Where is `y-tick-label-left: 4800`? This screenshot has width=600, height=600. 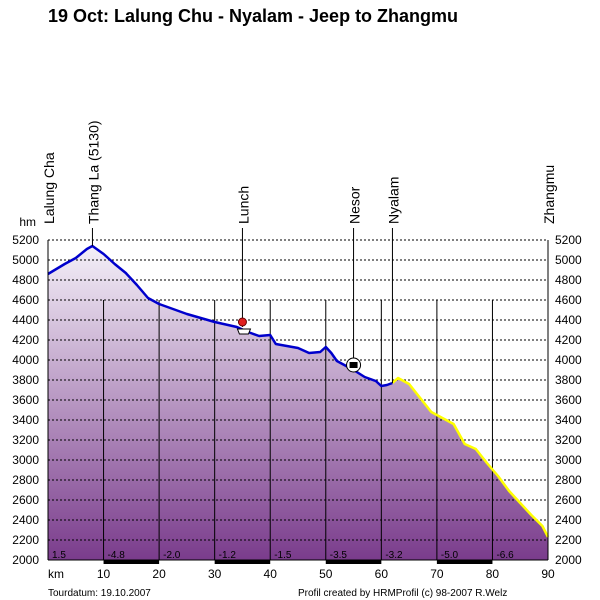 y-tick-label-left: 4800 is located at coordinates (25, 280).